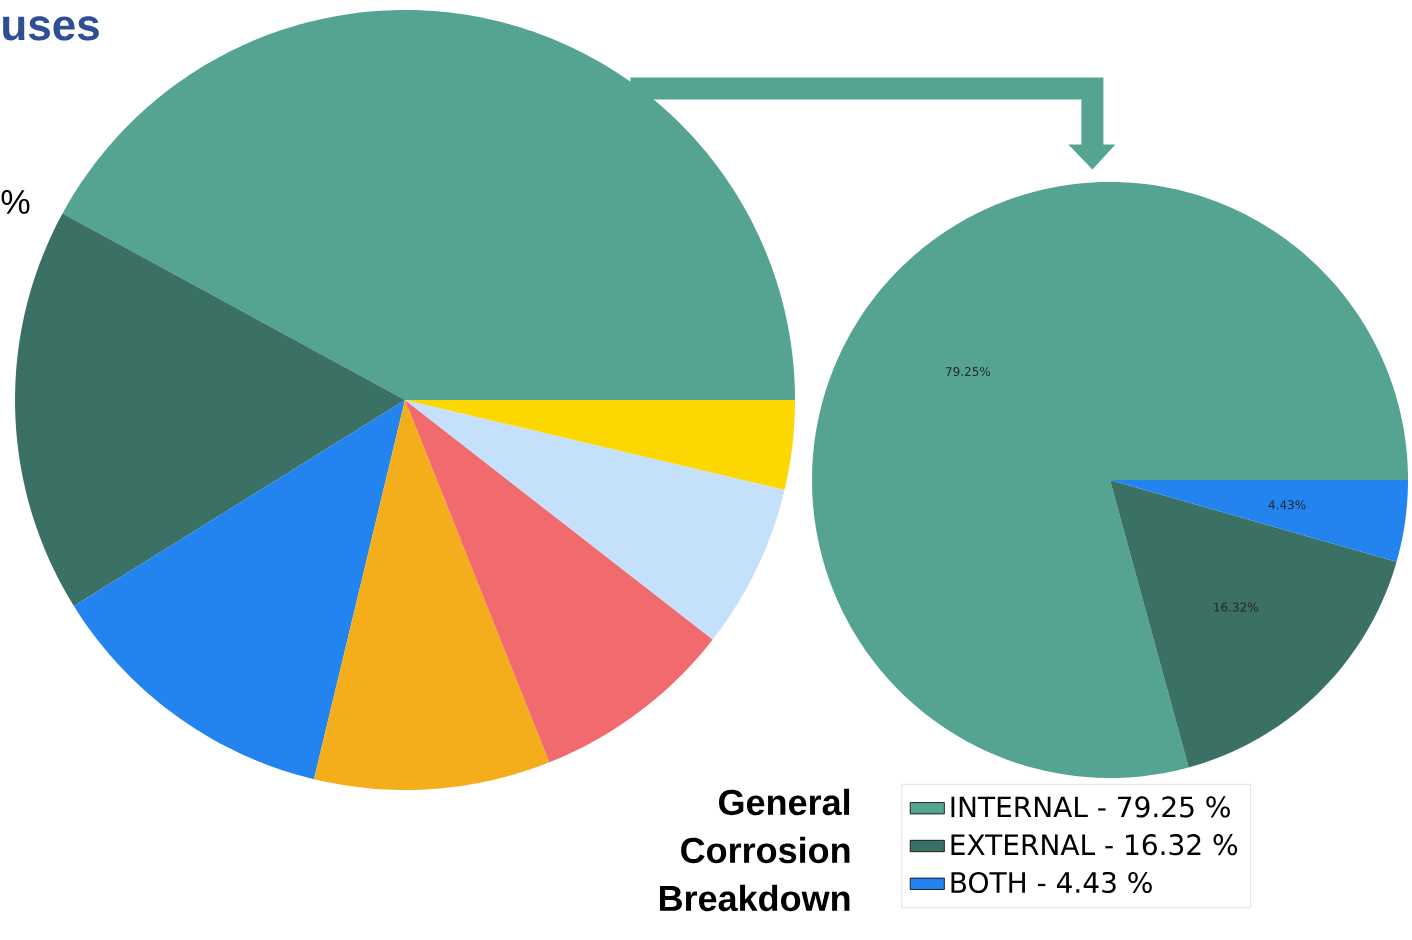 Image resolution: width=1412 pixels, height=940 pixels. I want to click on data-label: 4.43%, so click(1287, 505).